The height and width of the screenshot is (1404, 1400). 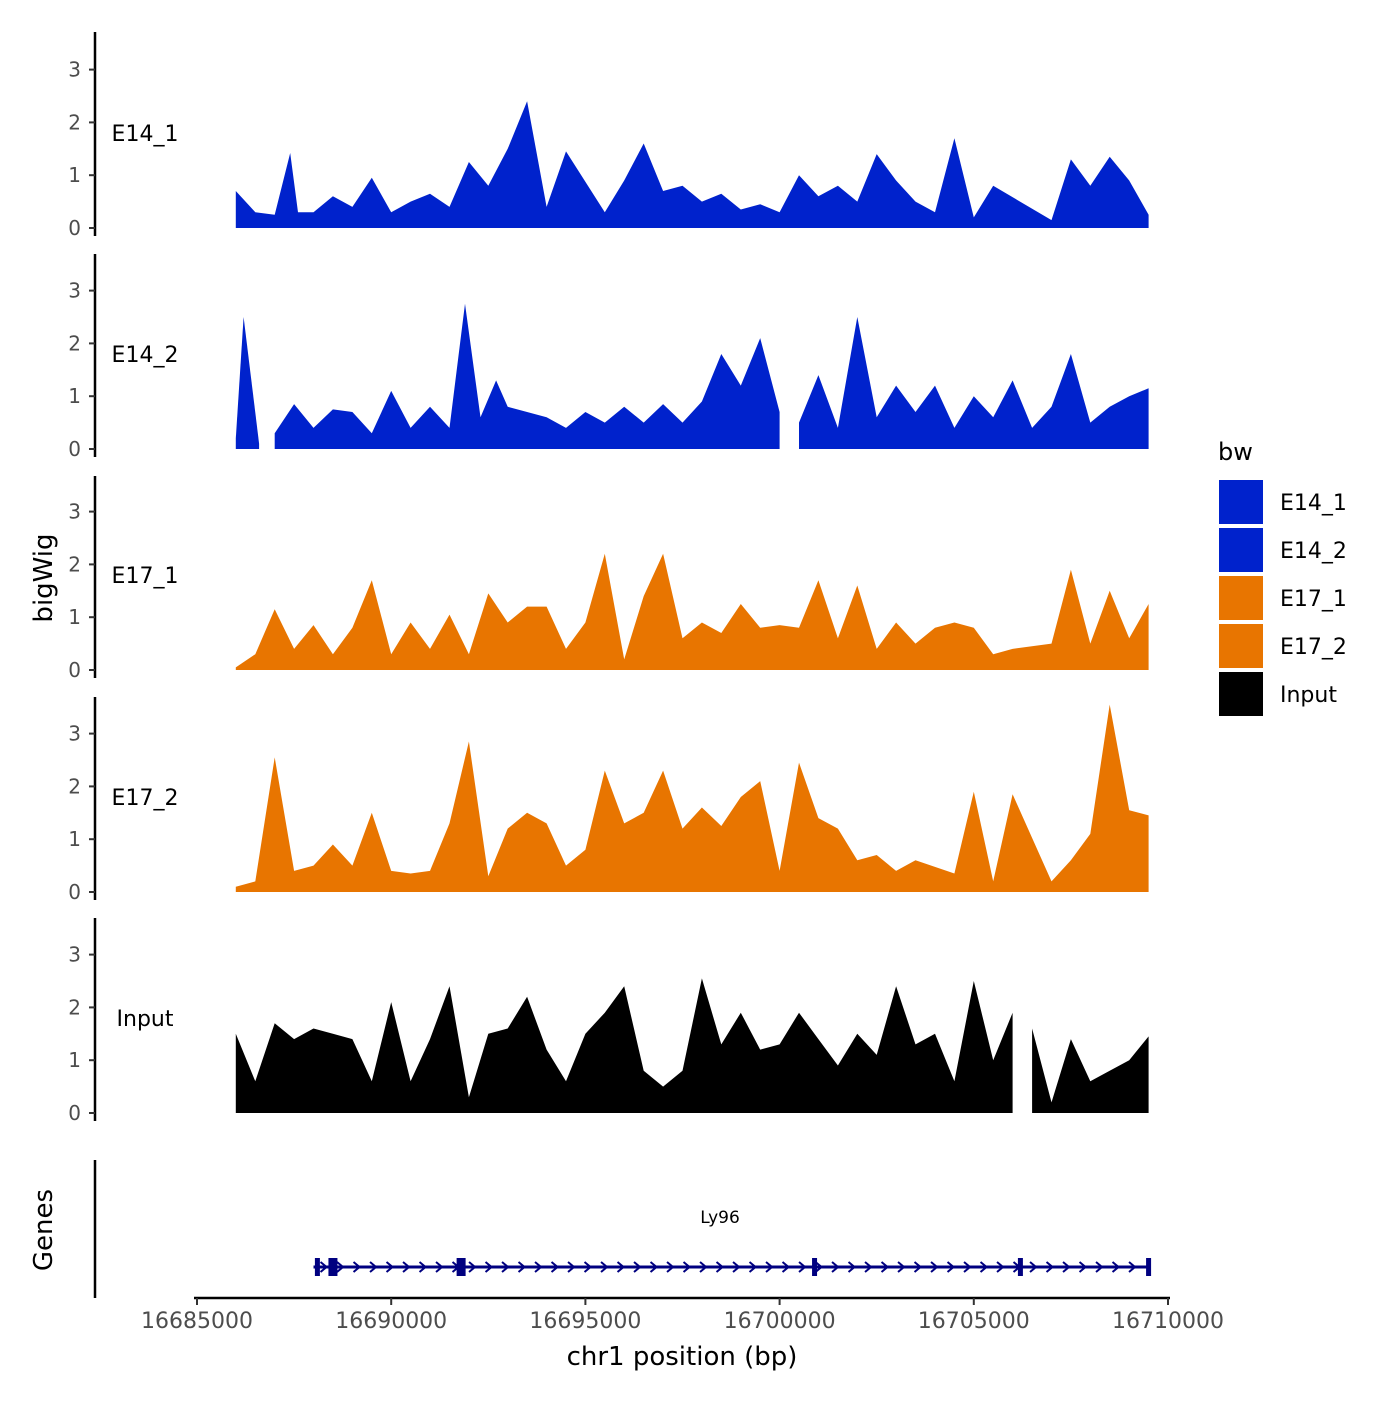 I want to click on legend-label-e17_1: E17_1, so click(x=1313, y=599).